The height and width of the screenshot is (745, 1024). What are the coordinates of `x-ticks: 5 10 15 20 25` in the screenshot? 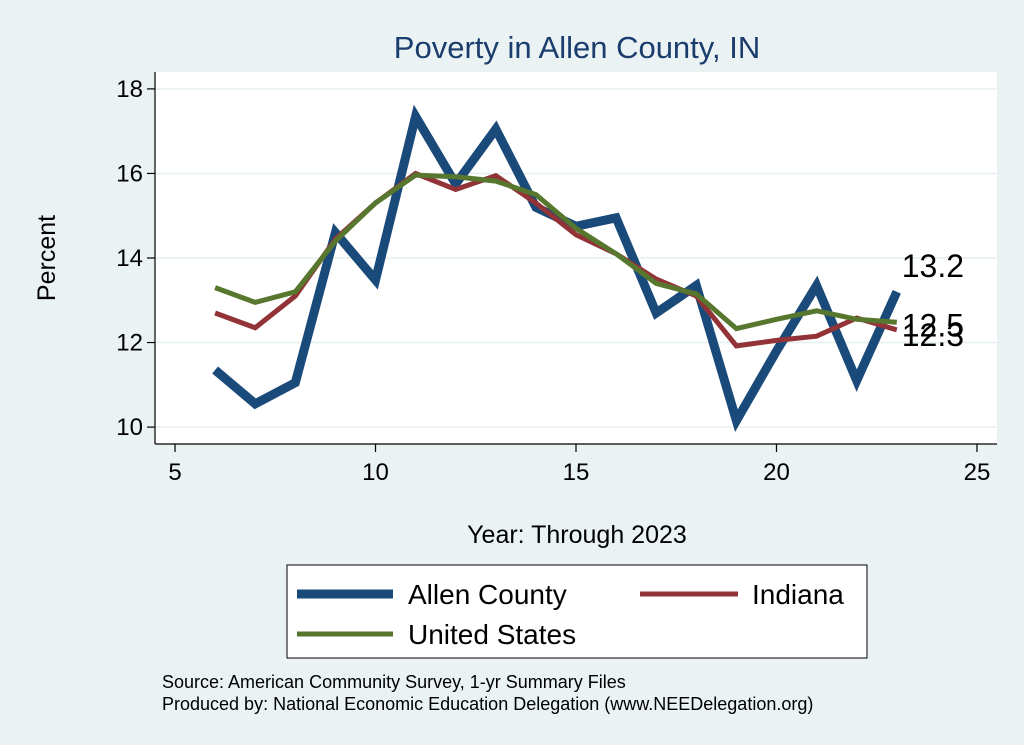 It's located at (579, 465).